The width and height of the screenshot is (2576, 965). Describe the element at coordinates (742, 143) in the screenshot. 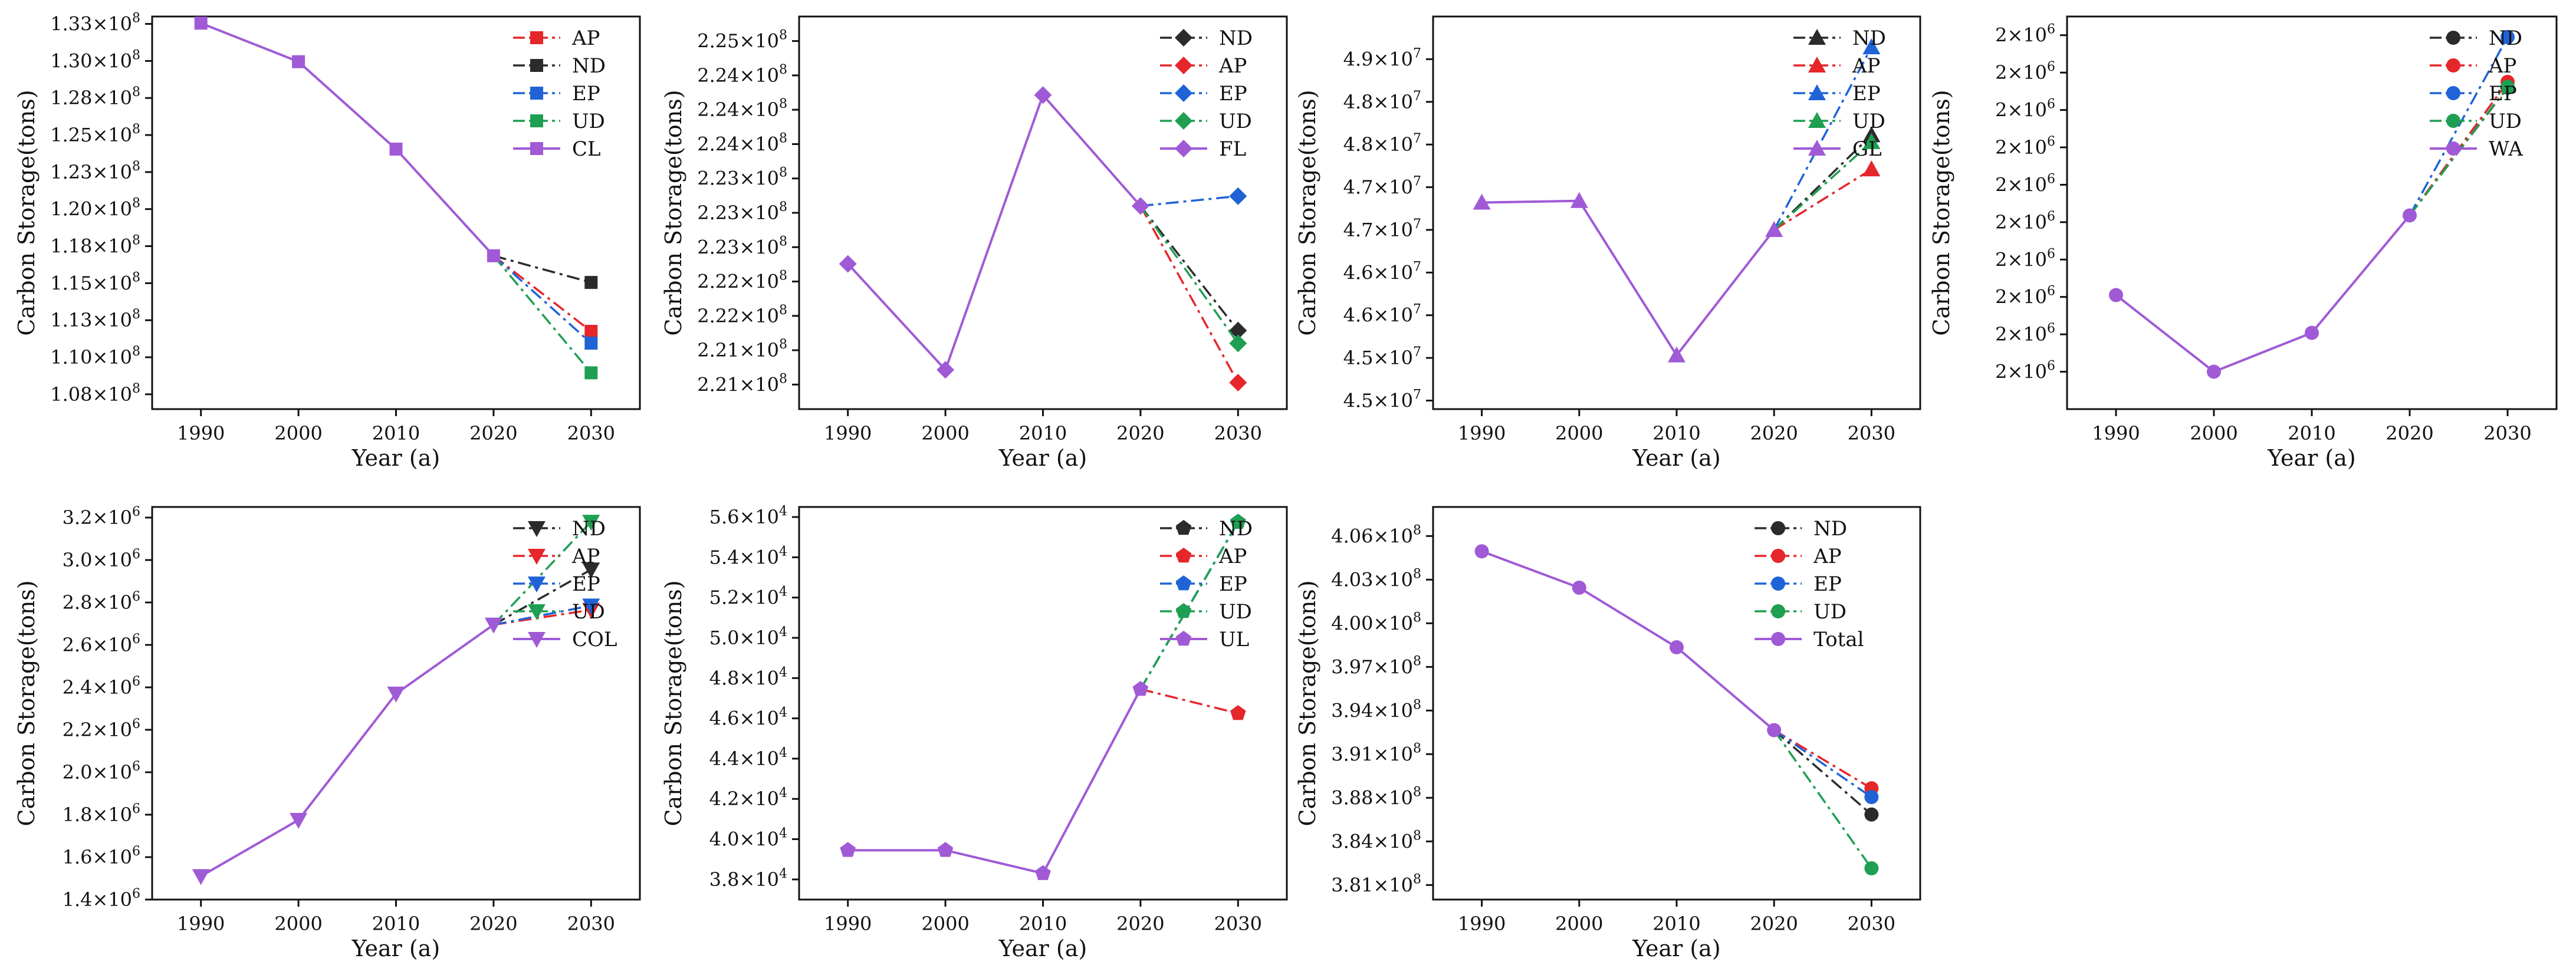

I see `y-tick-label: 2.24×10⁸` at that location.